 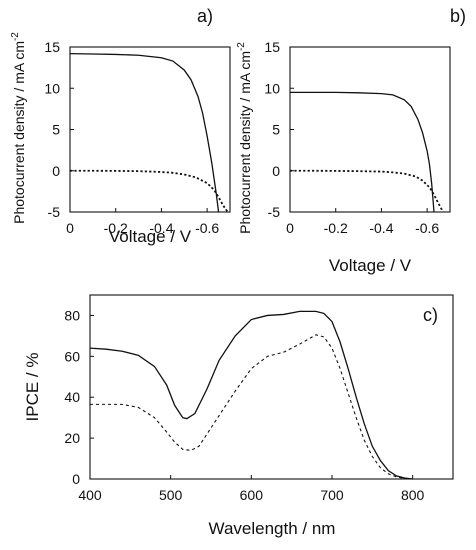 What do you see at coordinates (72, 438) in the screenshot?
I see `panel-c-ytick-label: 20` at bounding box center [72, 438].